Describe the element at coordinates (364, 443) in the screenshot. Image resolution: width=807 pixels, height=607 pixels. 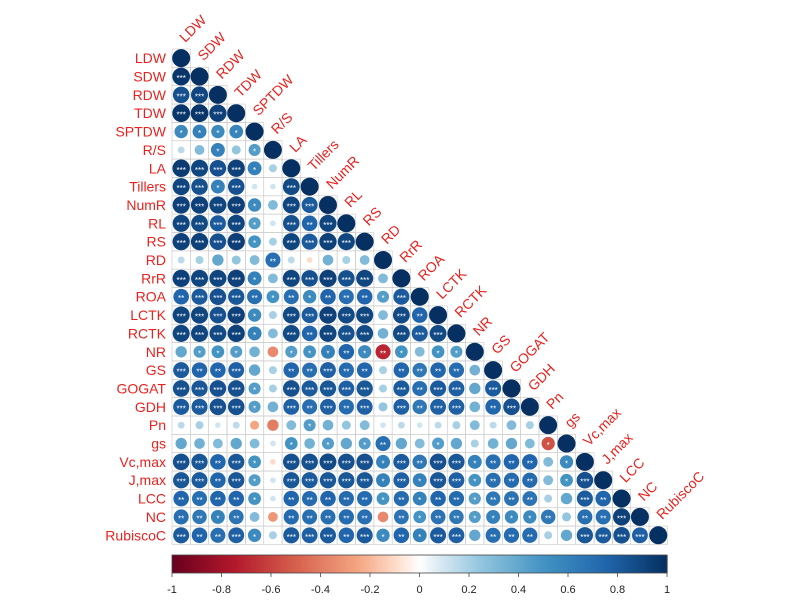
I see `correlation-circle-gs-RS` at that location.